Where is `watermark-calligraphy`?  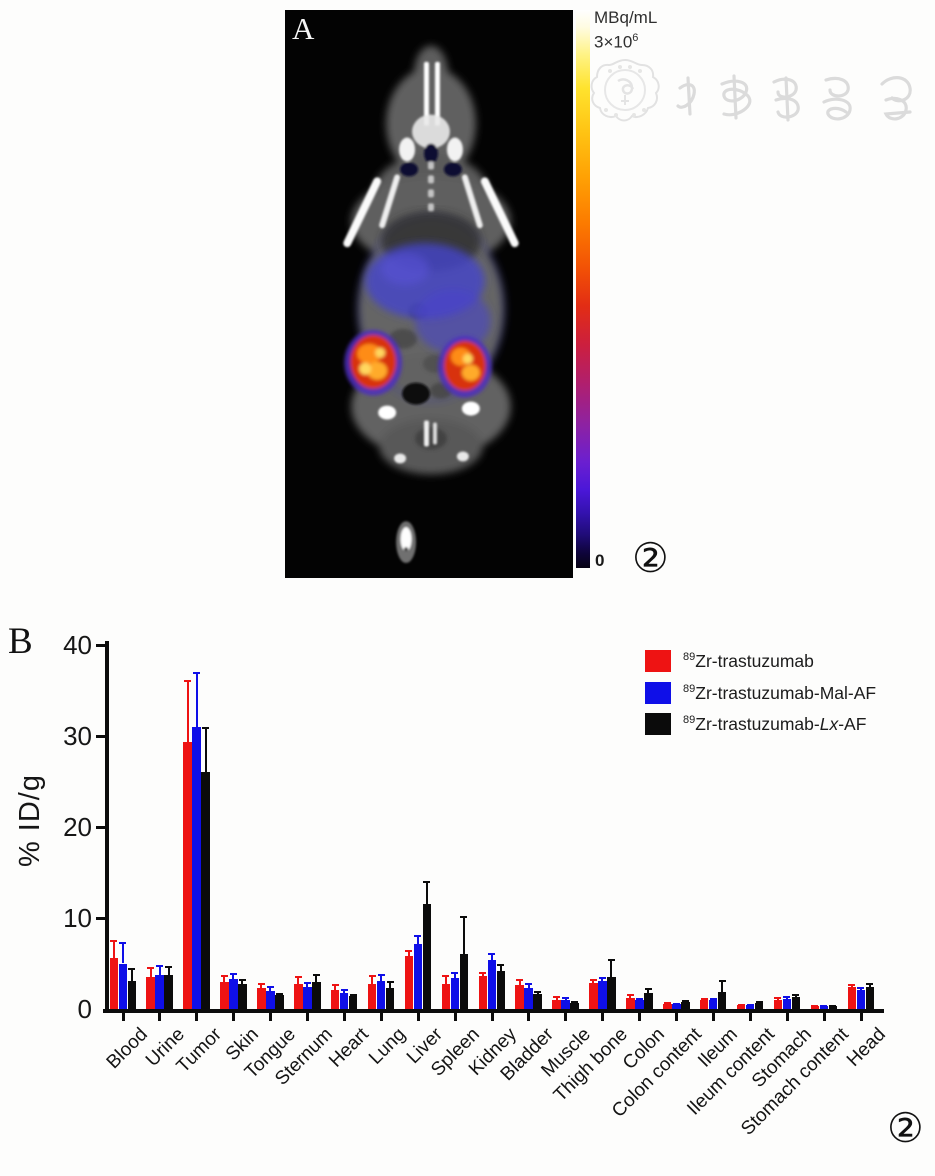 watermark-calligraphy is located at coordinates (794, 98).